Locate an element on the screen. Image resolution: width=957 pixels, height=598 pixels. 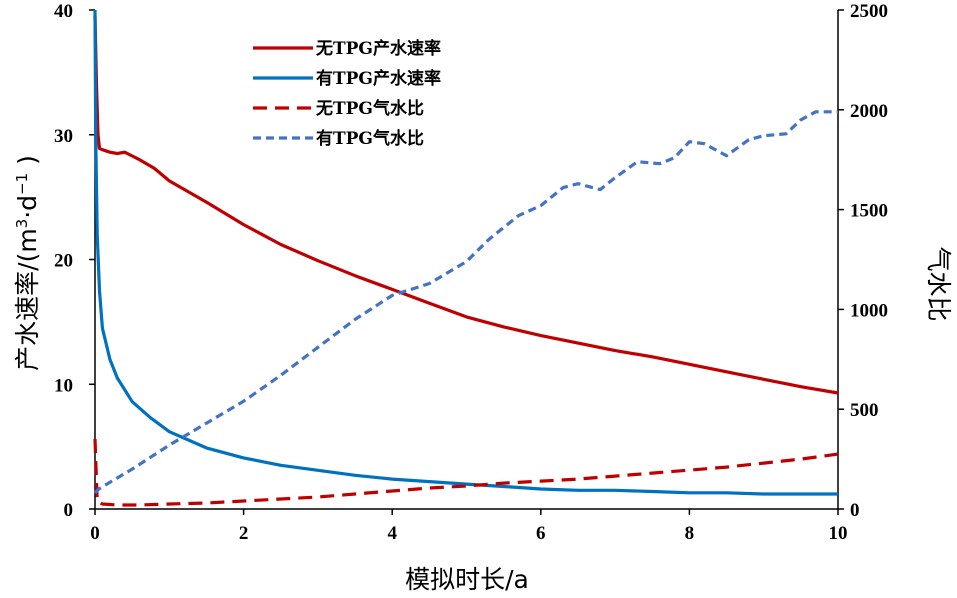
y-right-tick-label: 1500 is located at coordinates (869, 211).